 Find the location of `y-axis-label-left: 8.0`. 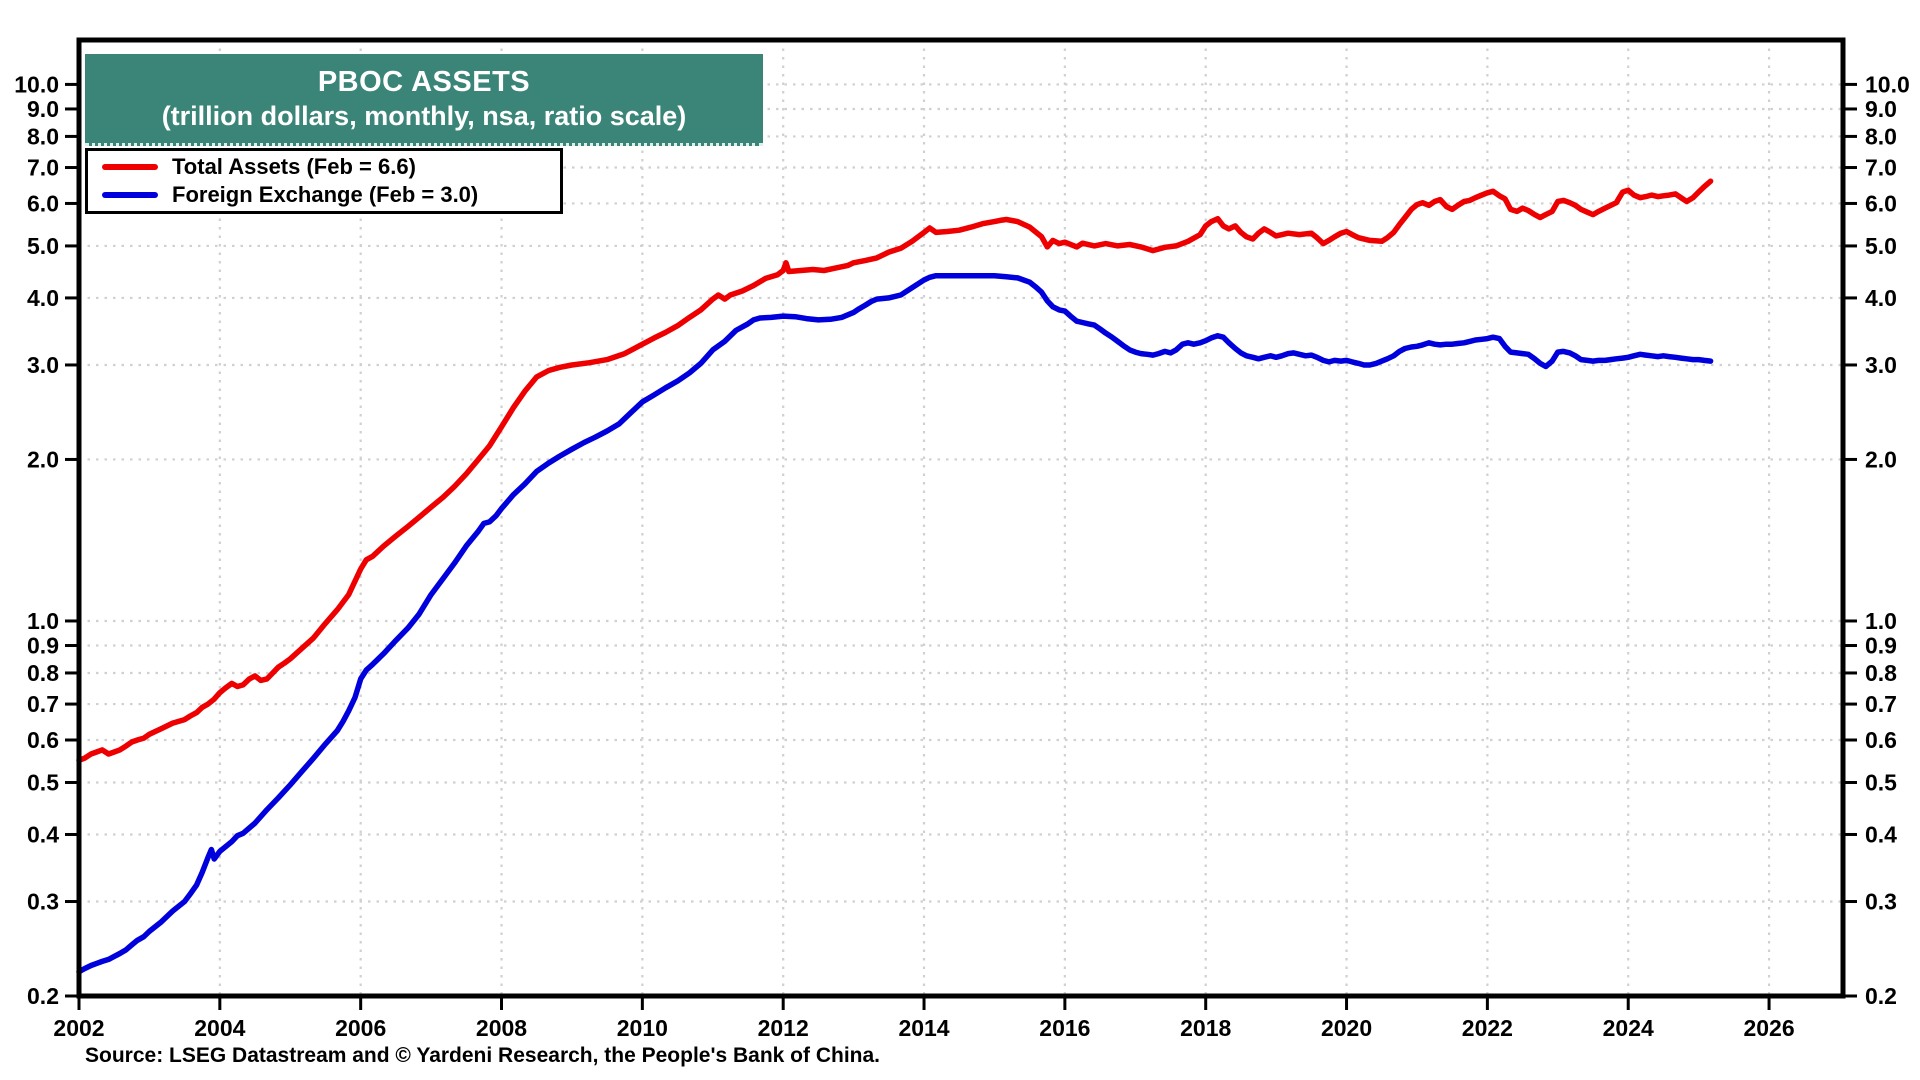

y-axis-label-left: 8.0 is located at coordinates (43, 136).